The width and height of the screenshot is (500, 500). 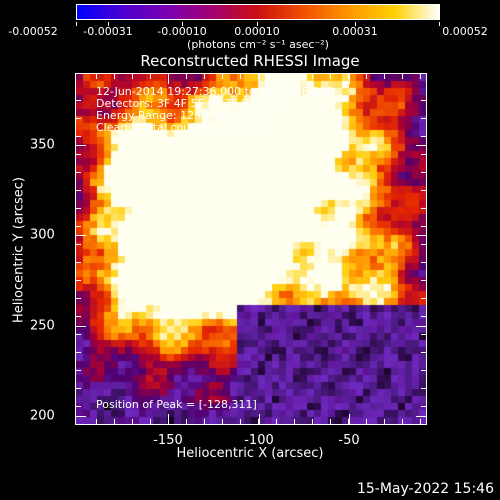 What do you see at coordinates (42, 416) in the screenshot?
I see `y-tick-label: 200` at bounding box center [42, 416].